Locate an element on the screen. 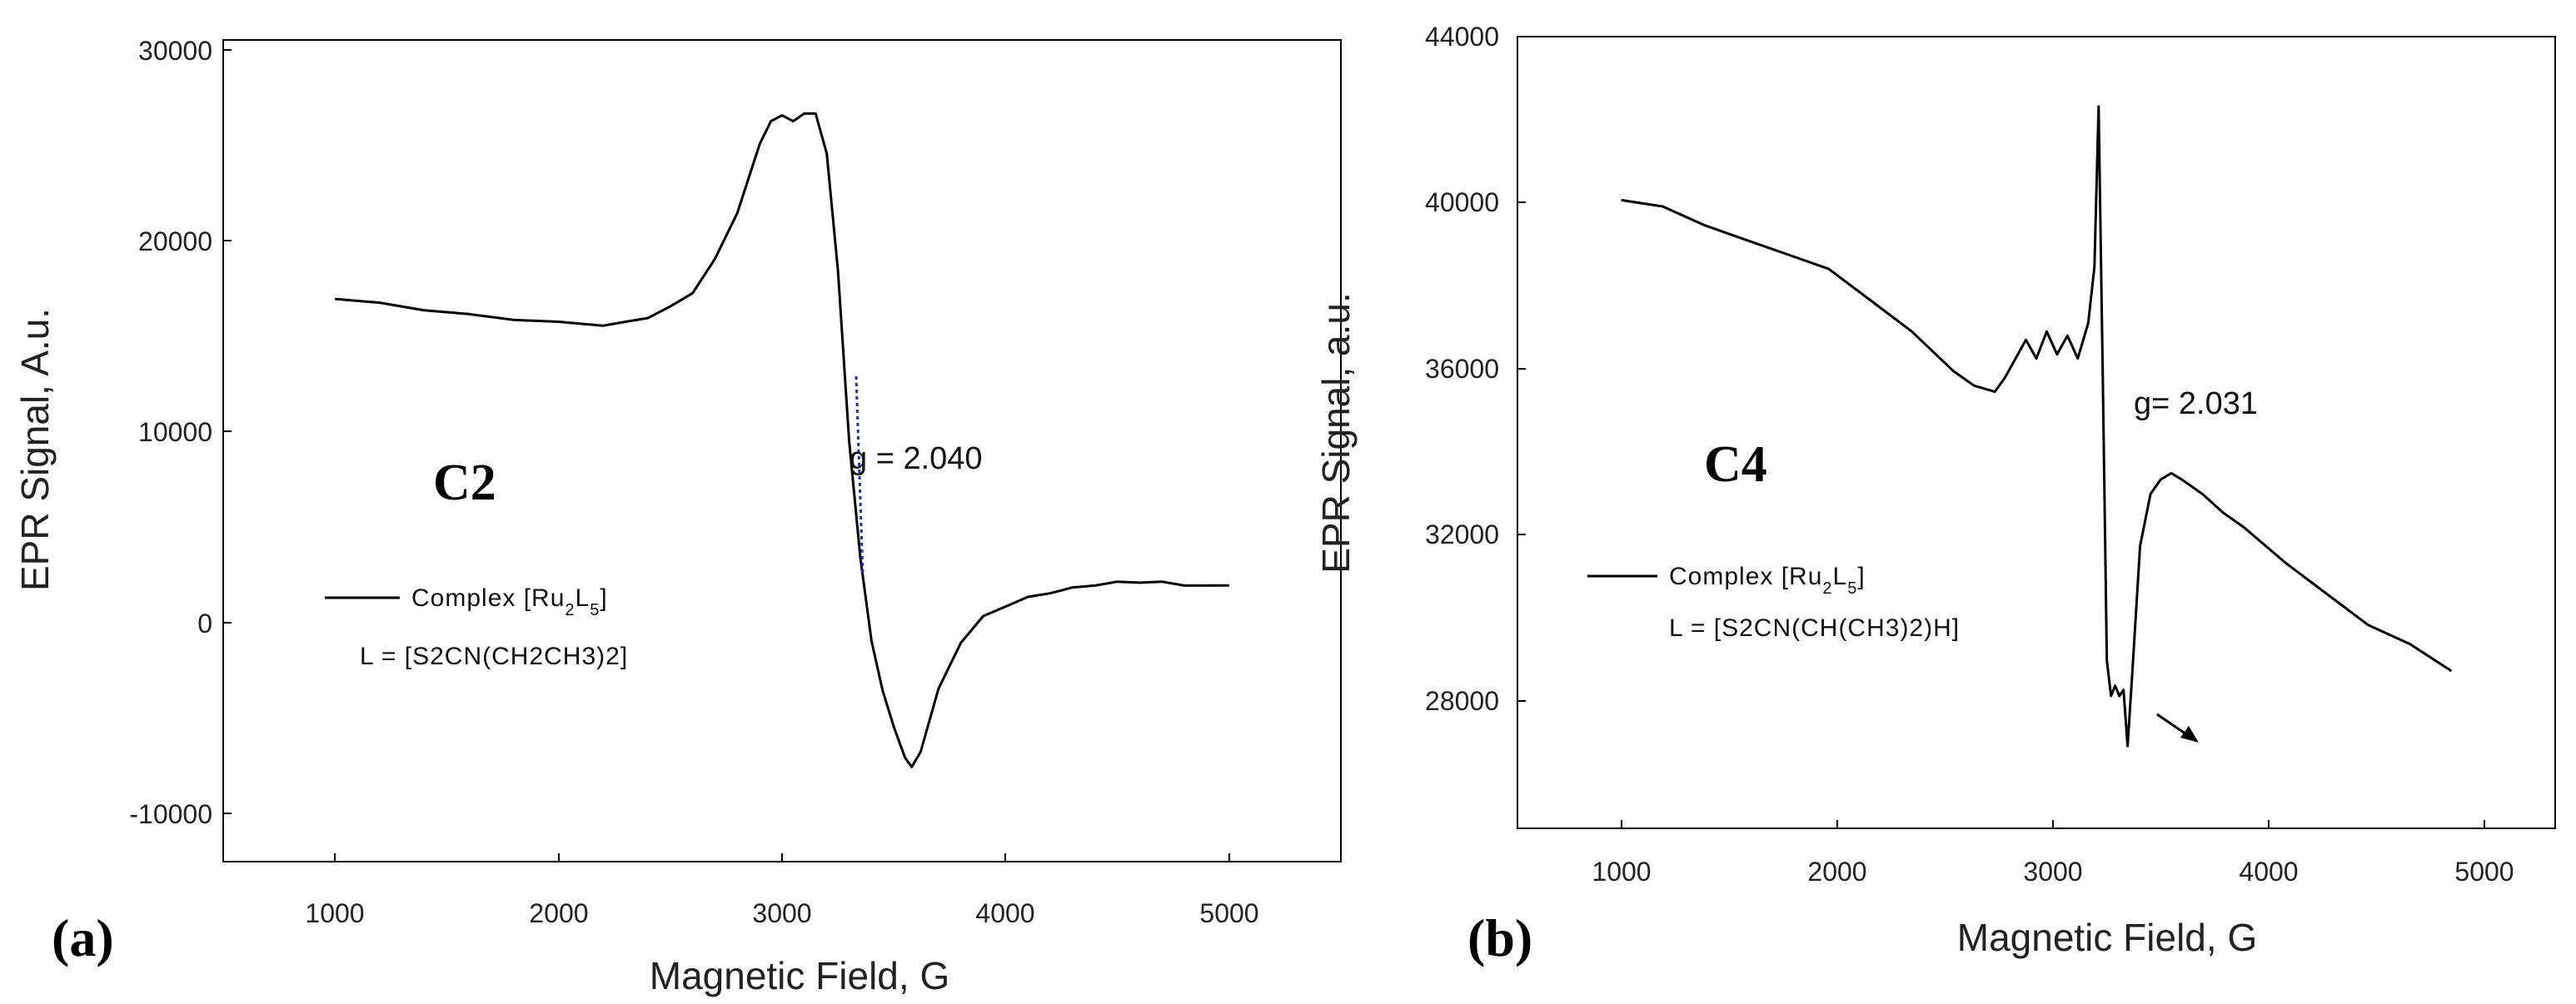  g-value-annotation-b: g= 2.031 is located at coordinates (2196, 403).